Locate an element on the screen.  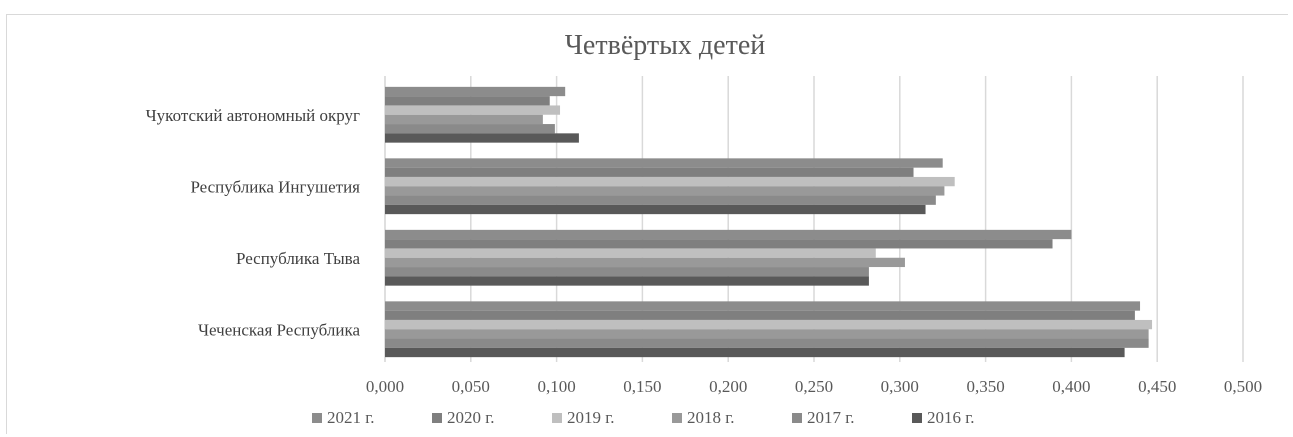
x-tick-label: 0,100 is located at coordinates (556, 386).